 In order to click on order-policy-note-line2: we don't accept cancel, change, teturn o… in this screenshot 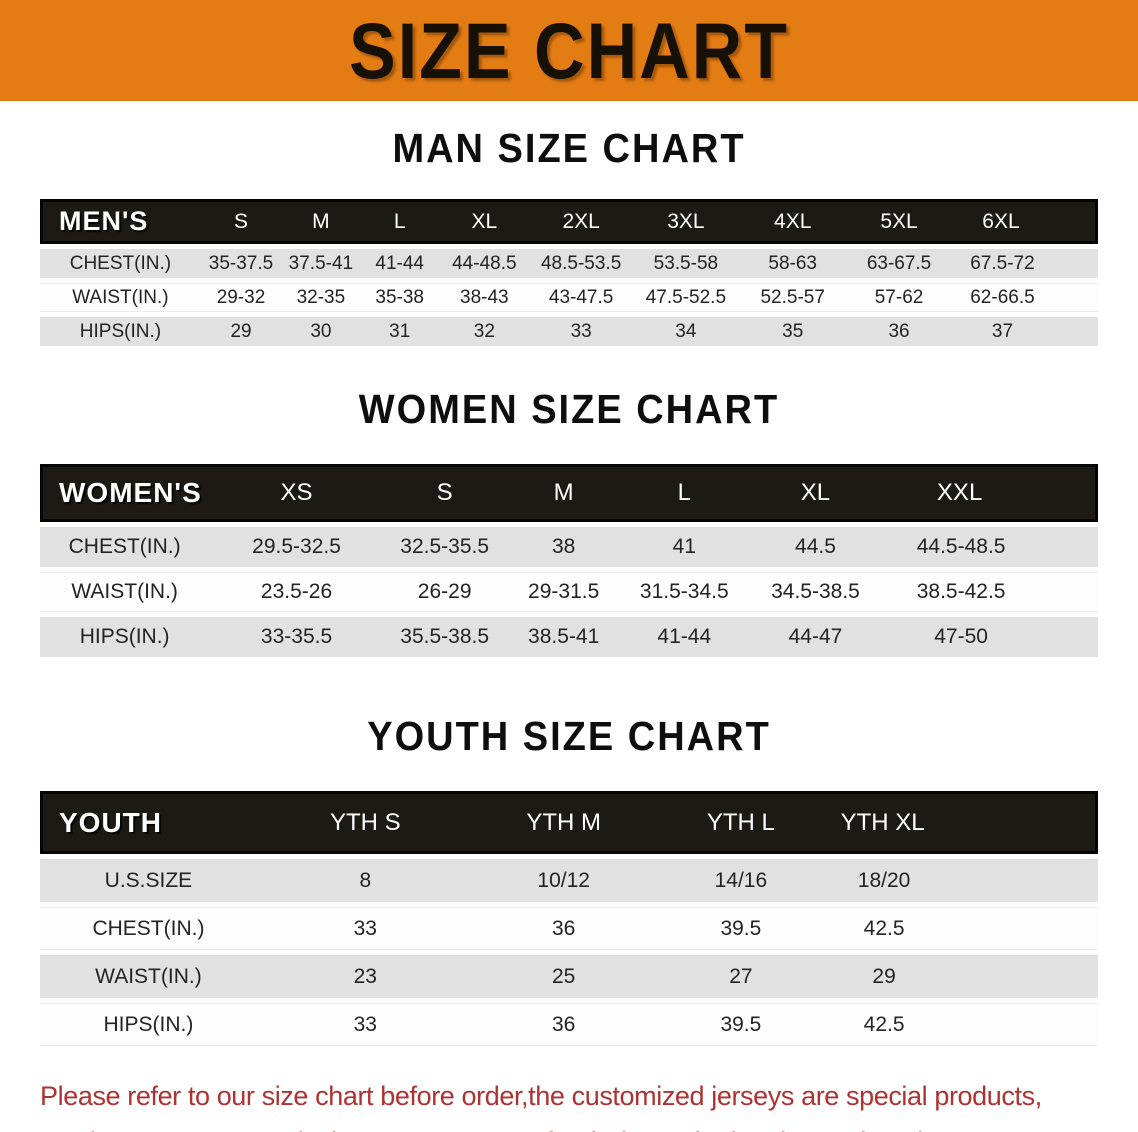, I will do `click(575, 1125)`.